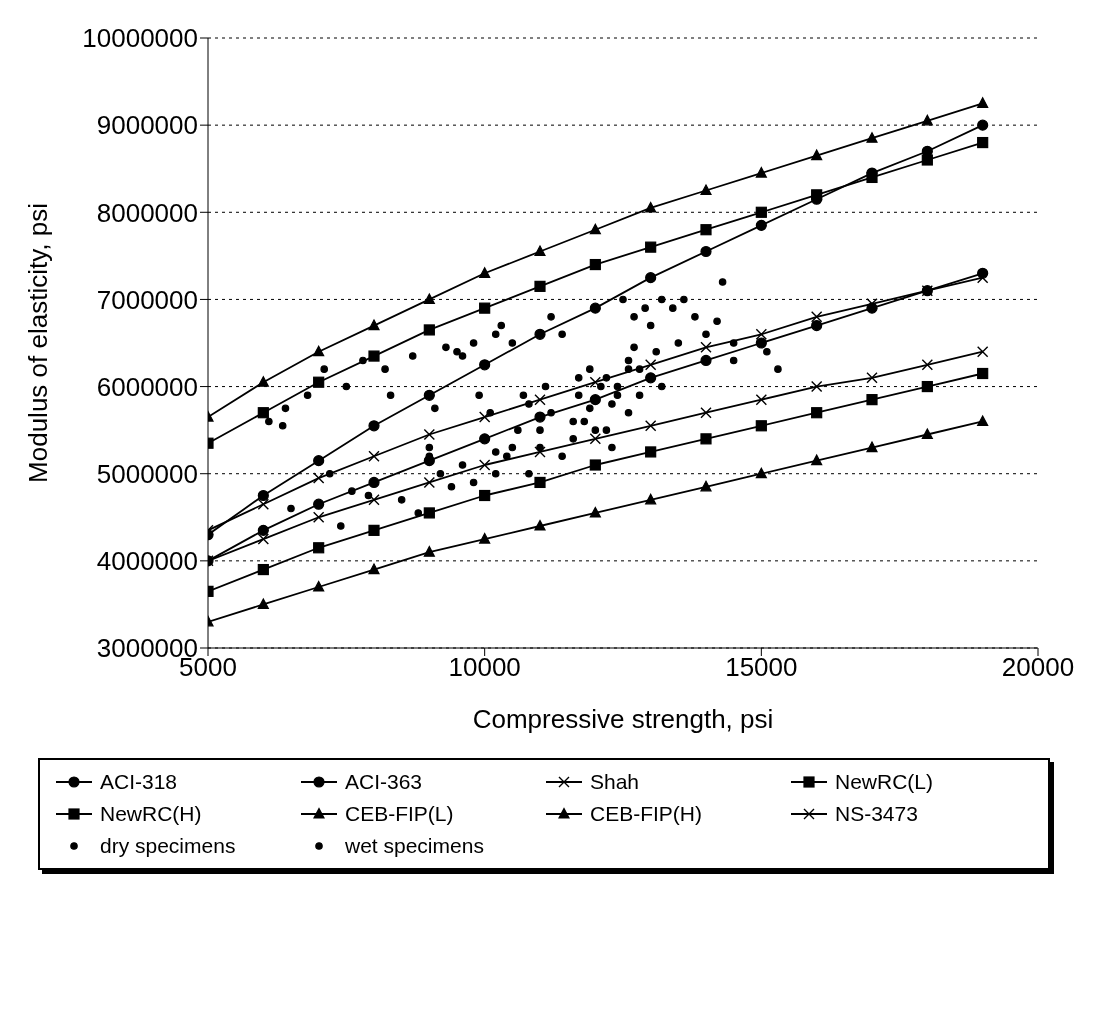  What do you see at coordinates (484, 667) in the screenshot?
I see `x-tick-label: 10000` at bounding box center [484, 667].